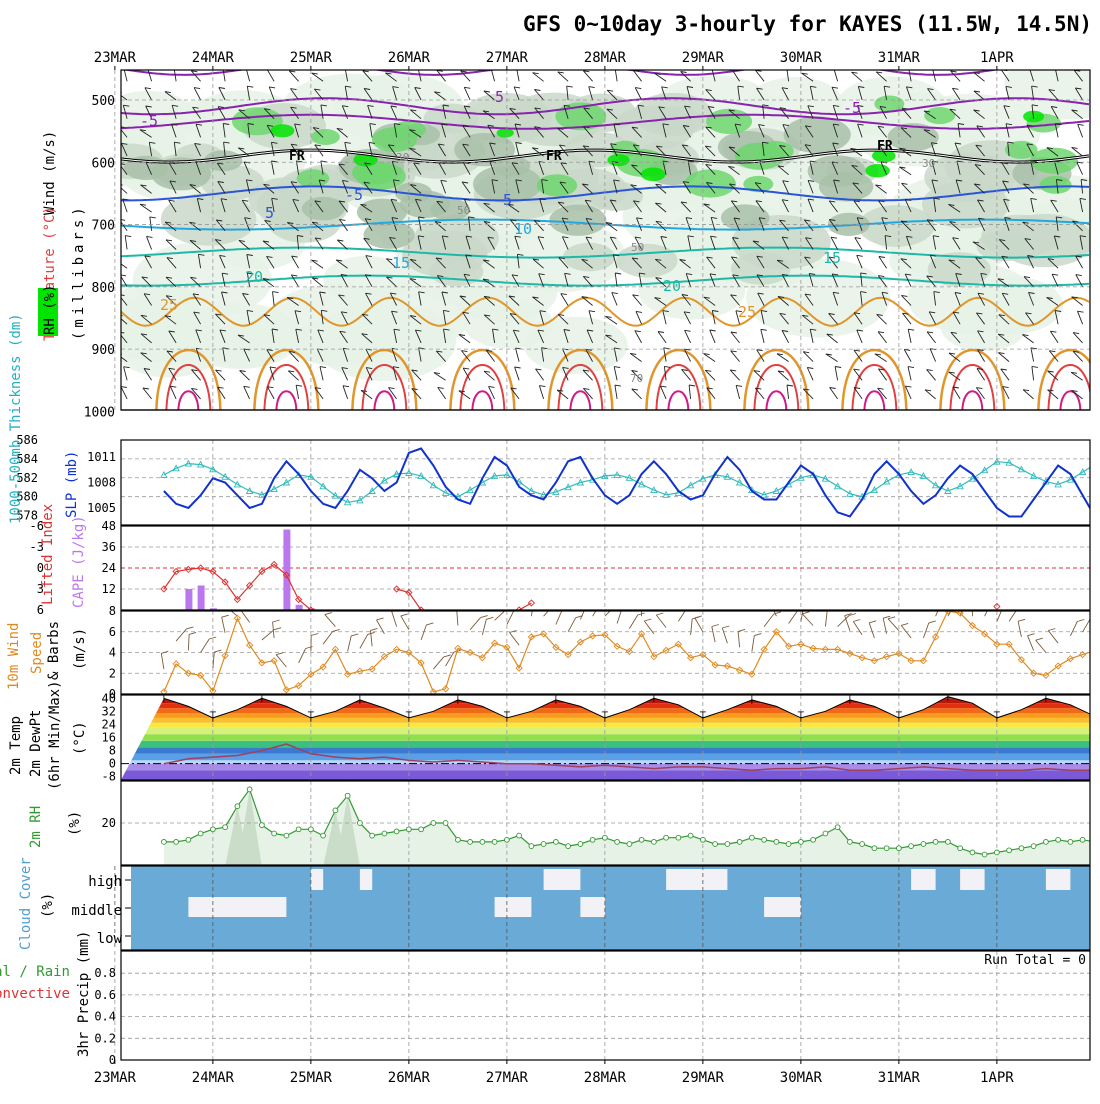 This screenshot has height=1104, width=1100. What do you see at coordinates (105, 882) in the screenshot?
I see `cloud-level-high: high` at bounding box center [105, 882].